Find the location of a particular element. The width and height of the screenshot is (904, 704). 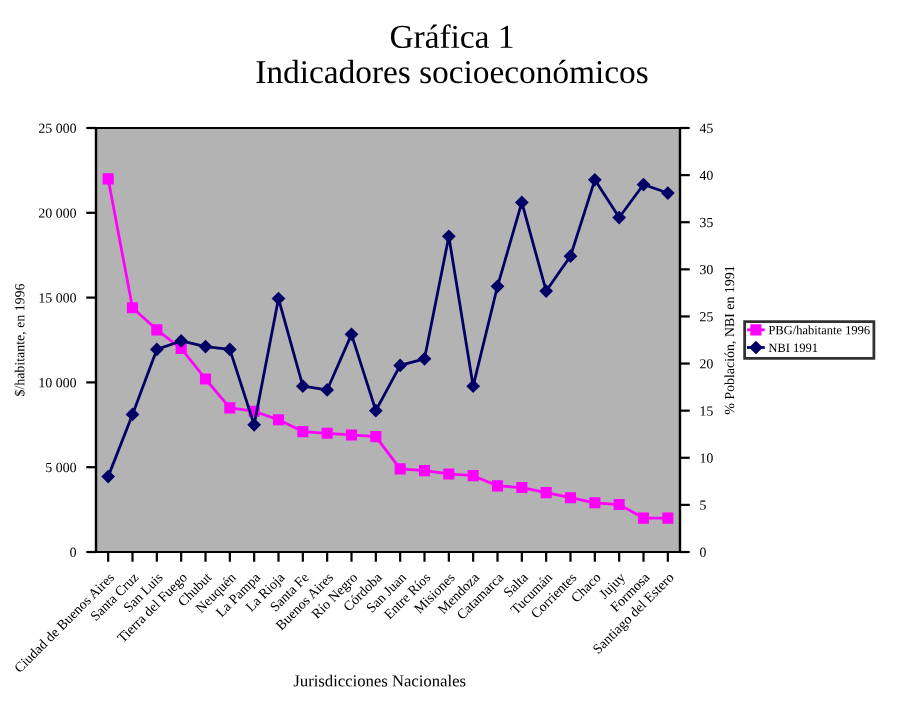

chart-subtitle: Indicadores socioeconómicos is located at coordinates (452, 71).